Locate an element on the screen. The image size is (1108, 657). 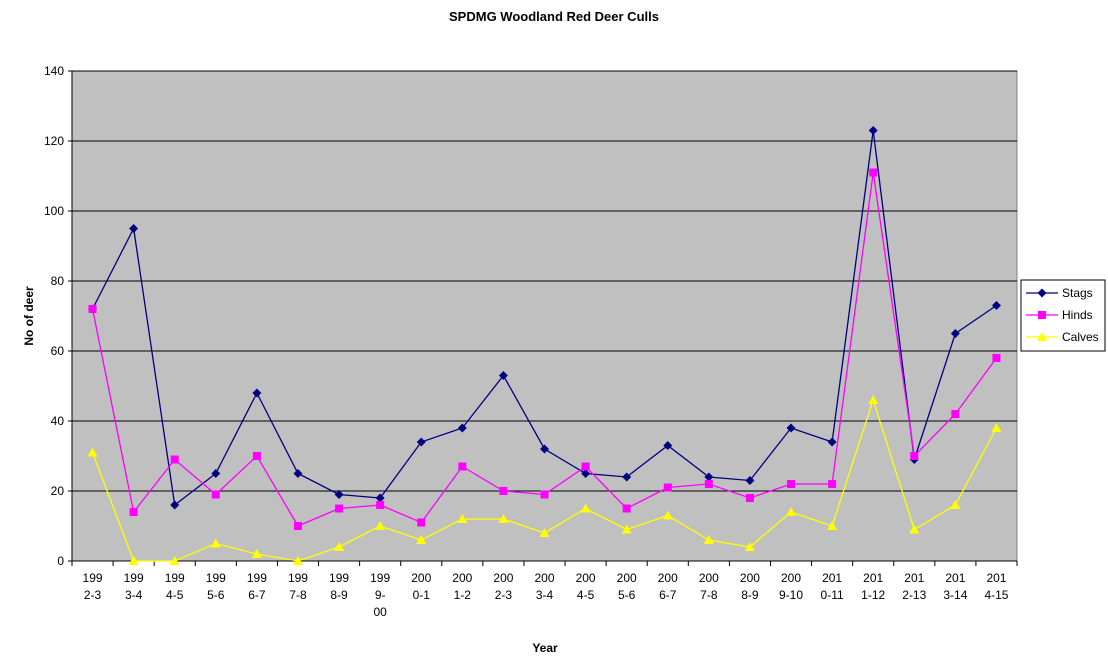
x-tick-label: 200 1-2 is located at coordinates (462, 586).